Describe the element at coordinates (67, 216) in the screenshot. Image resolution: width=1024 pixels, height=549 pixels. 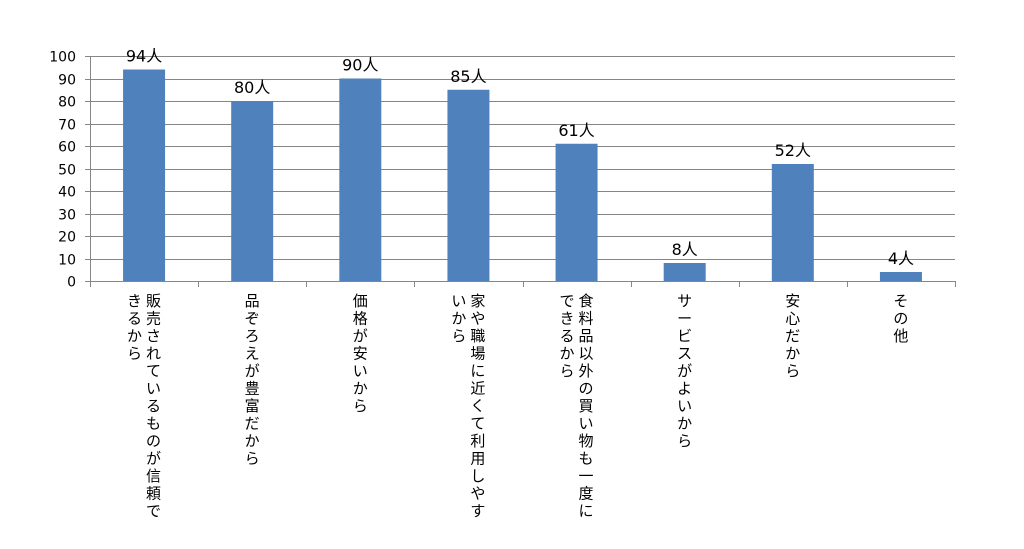
I see `y-tick-label: 30` at that location.